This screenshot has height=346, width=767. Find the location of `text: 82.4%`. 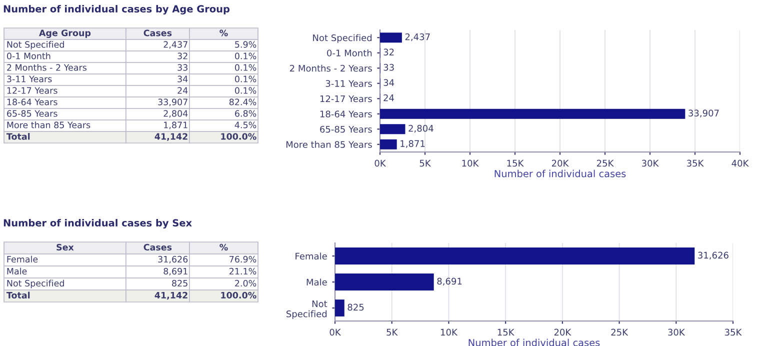

text: 82.4% is located at coordinates (242, 102).